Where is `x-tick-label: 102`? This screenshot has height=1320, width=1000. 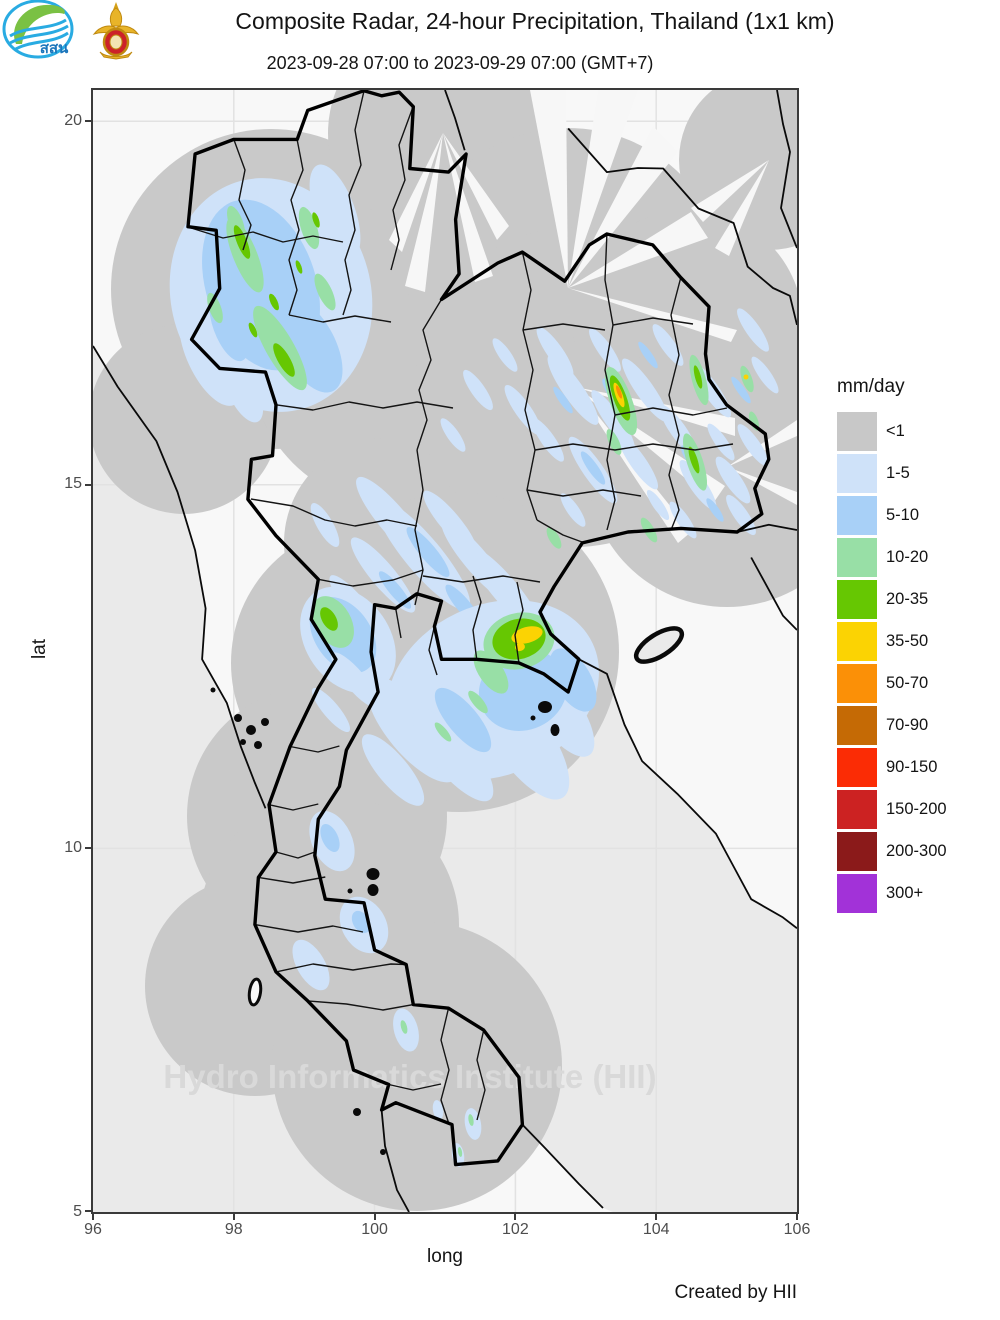 x-tick-label: 102 is located at coordinates (515, 1229).